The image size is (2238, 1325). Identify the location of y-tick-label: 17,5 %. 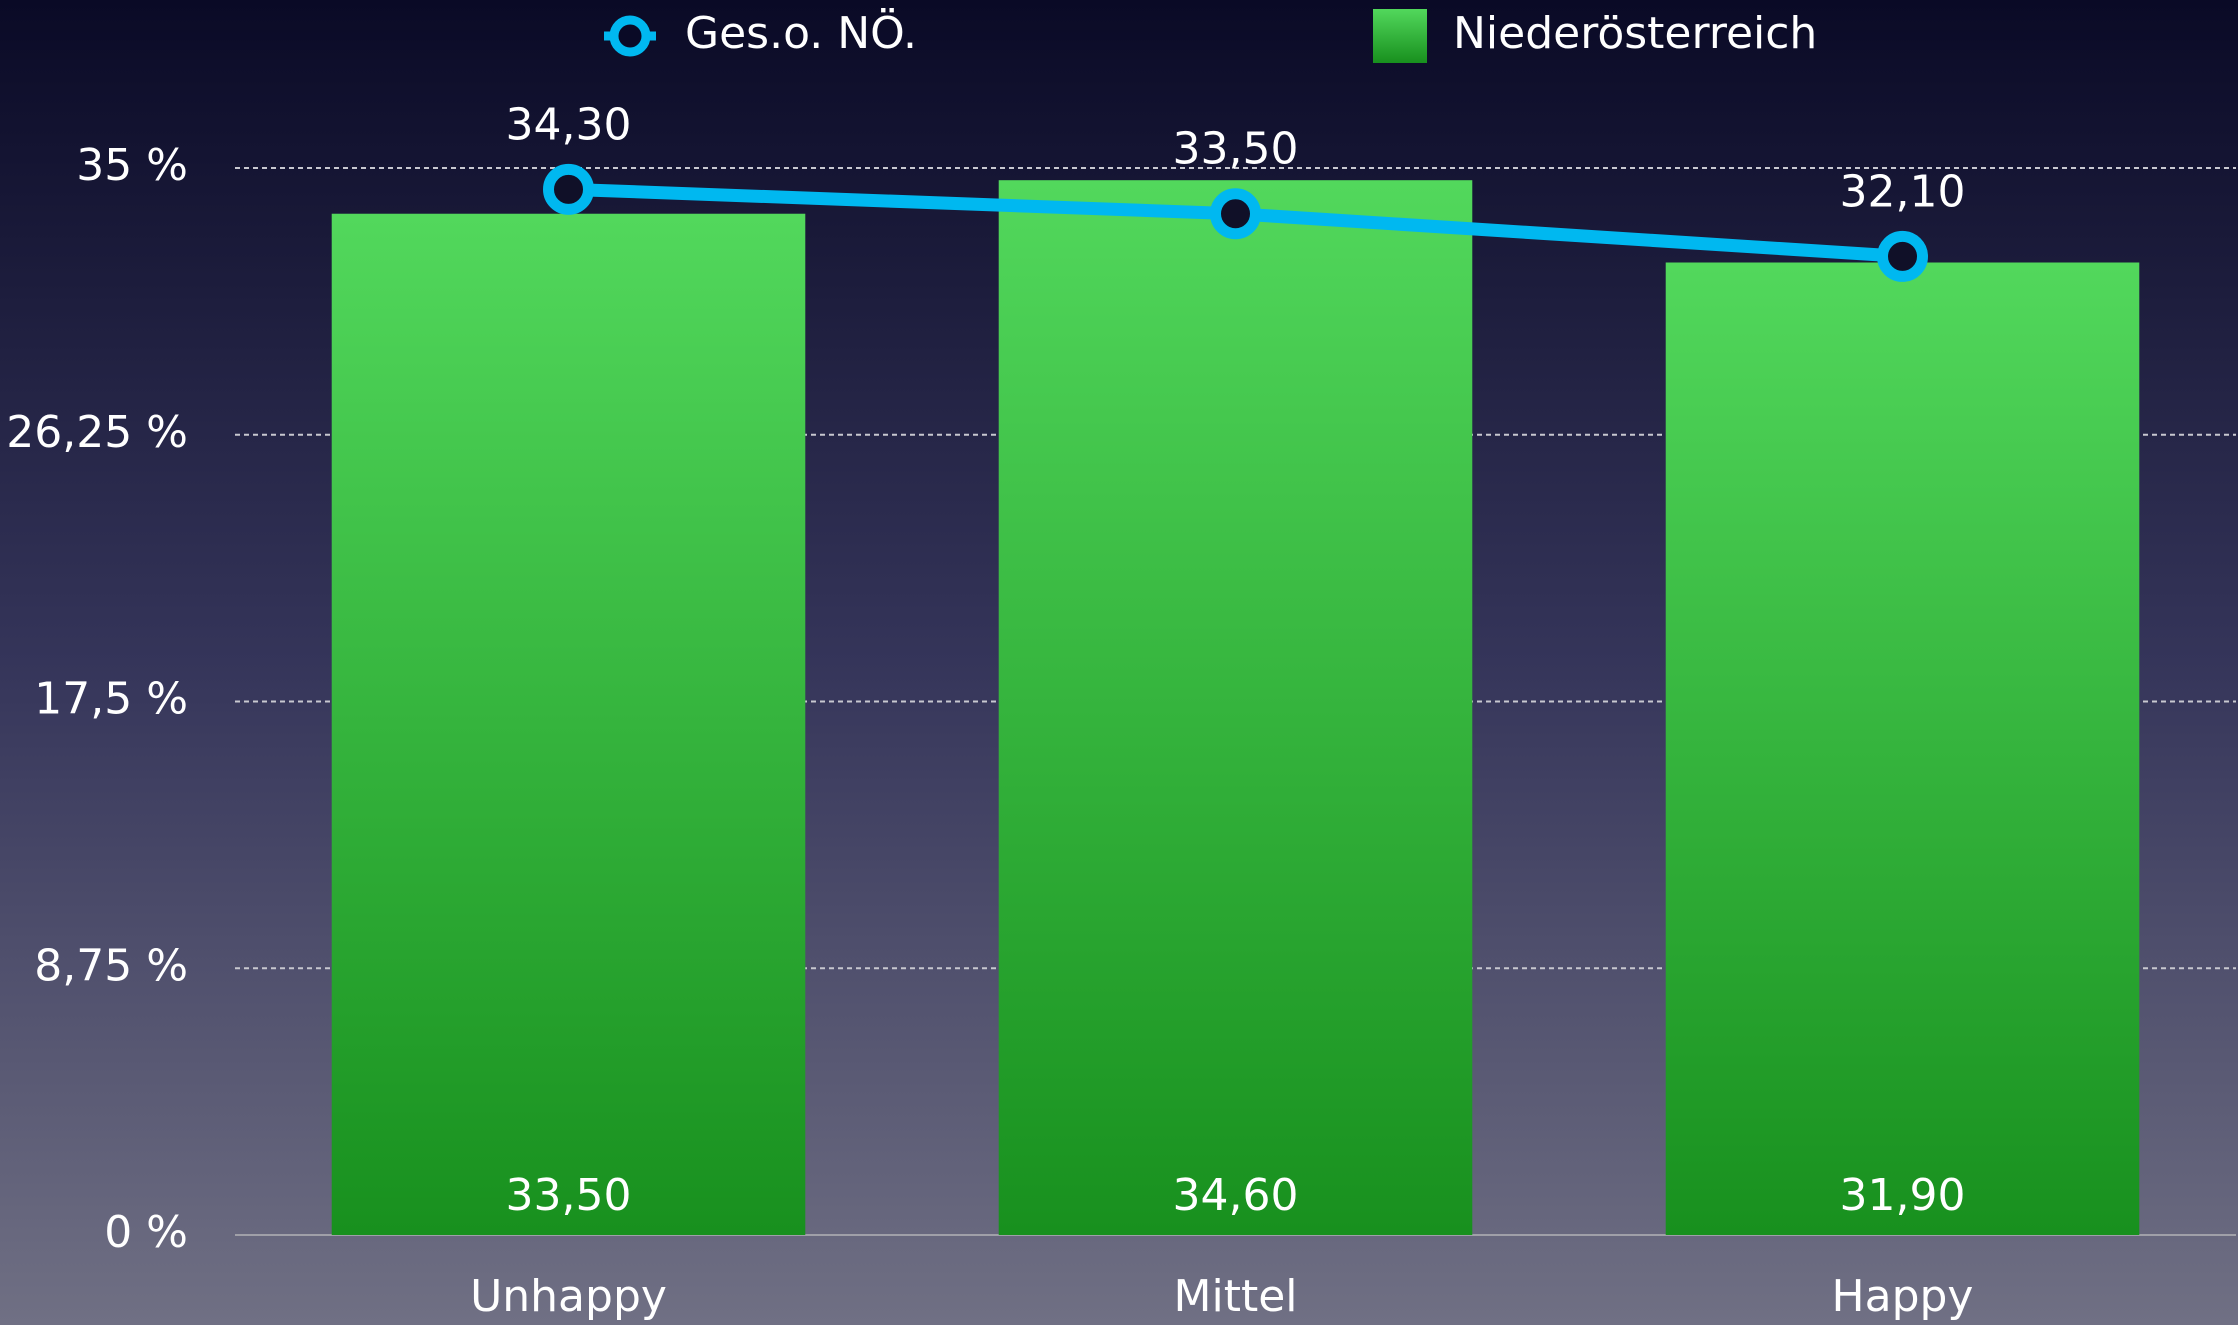
(111, 699).